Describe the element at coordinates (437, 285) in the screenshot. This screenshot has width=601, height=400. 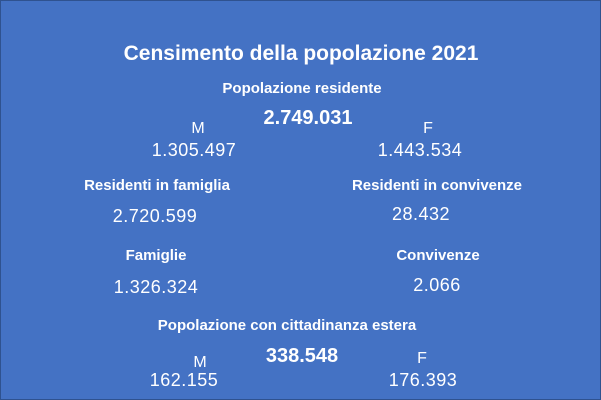
I see `cohabitations-value: 2.066` at that location.